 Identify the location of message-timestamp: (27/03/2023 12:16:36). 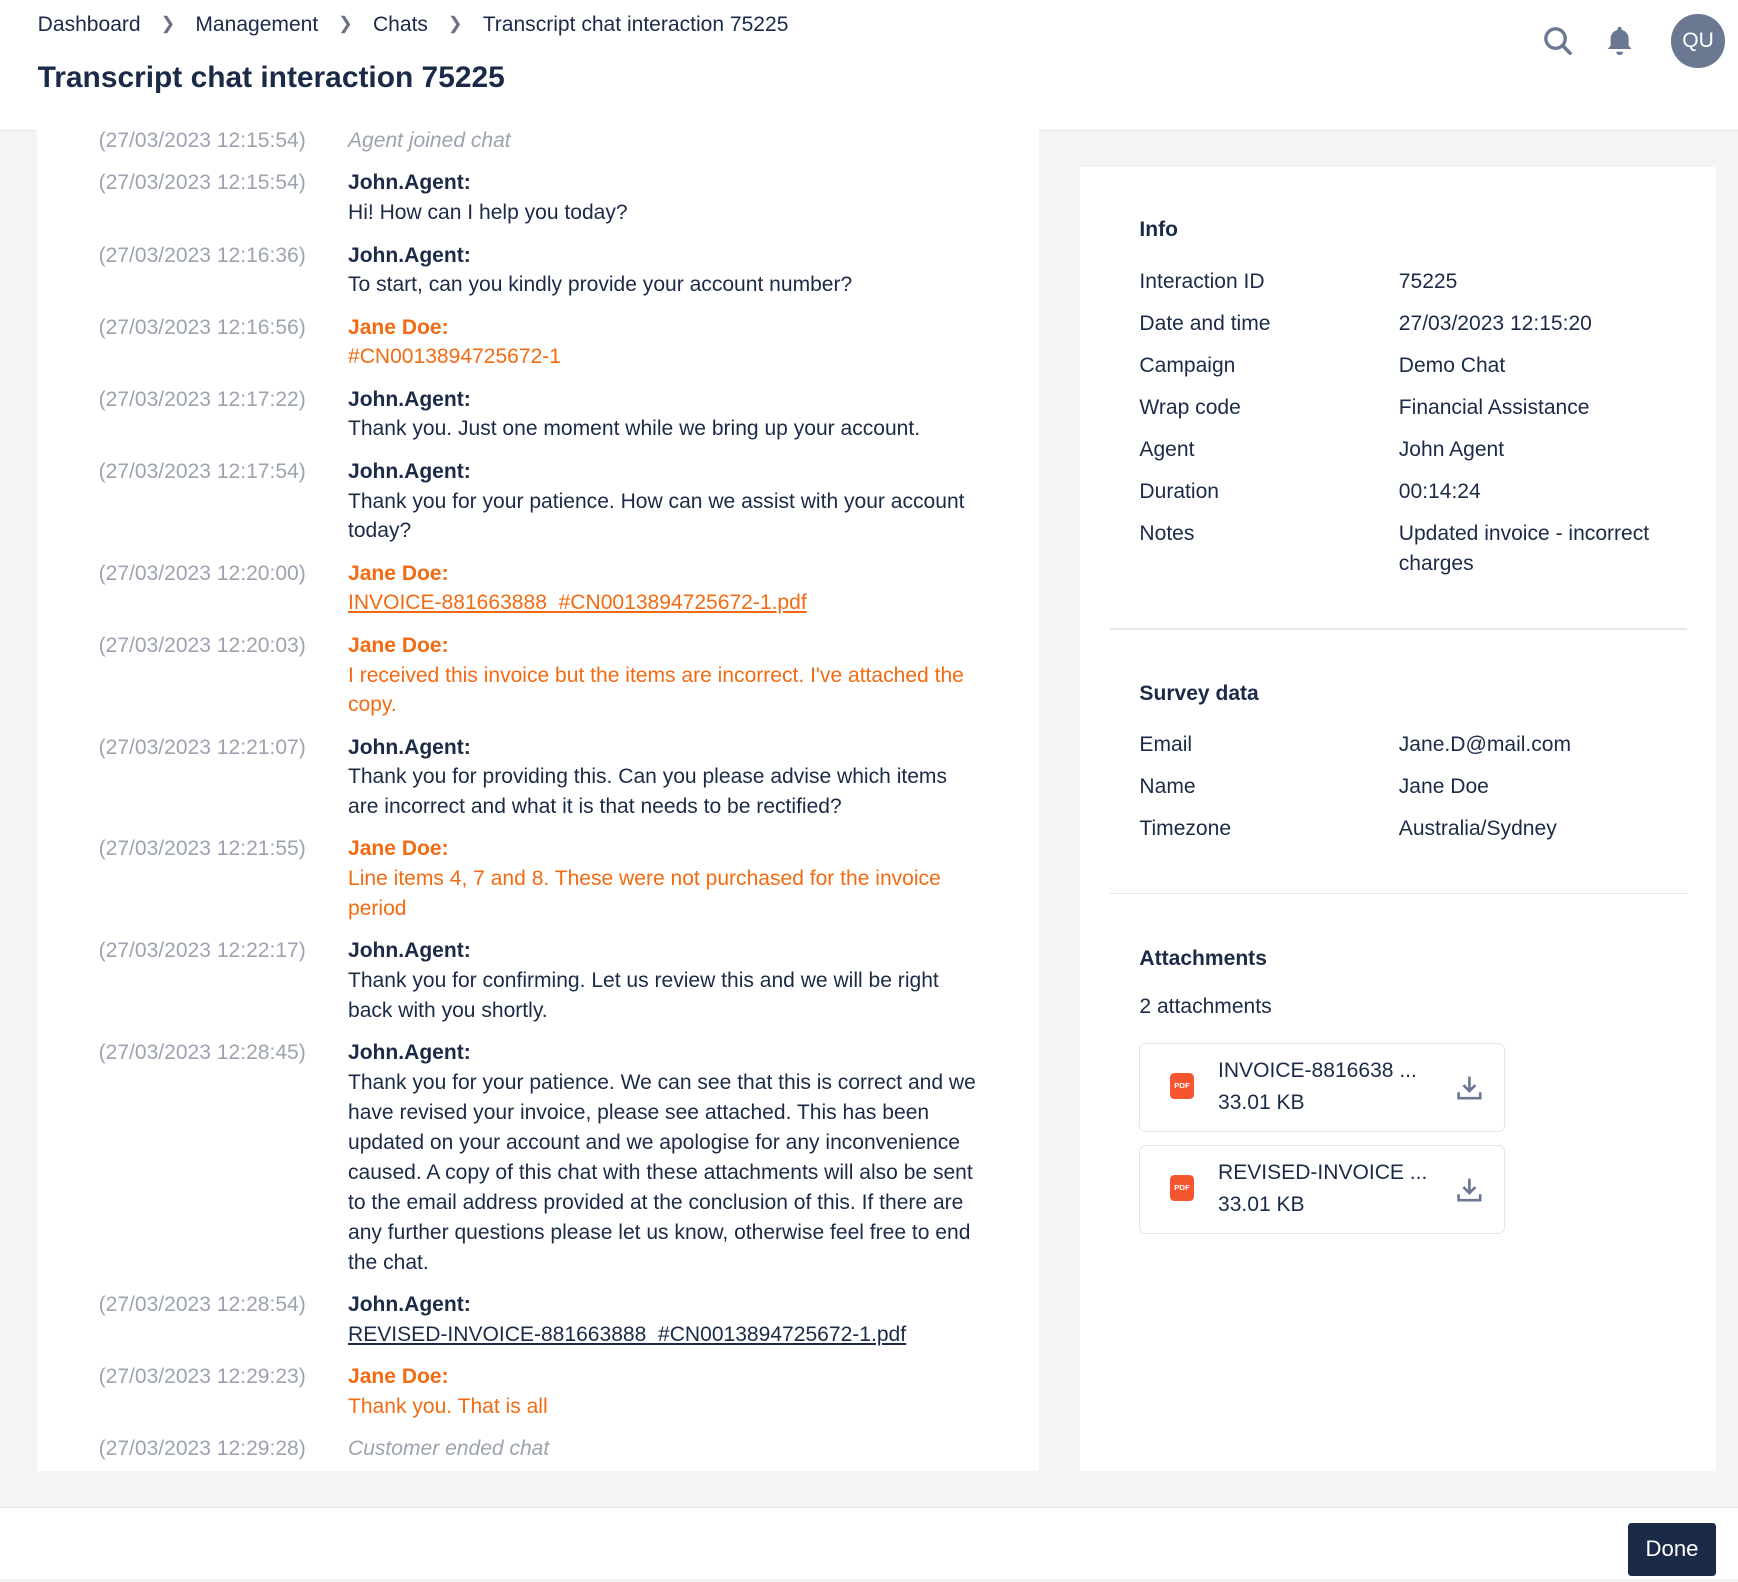
(202, 255).